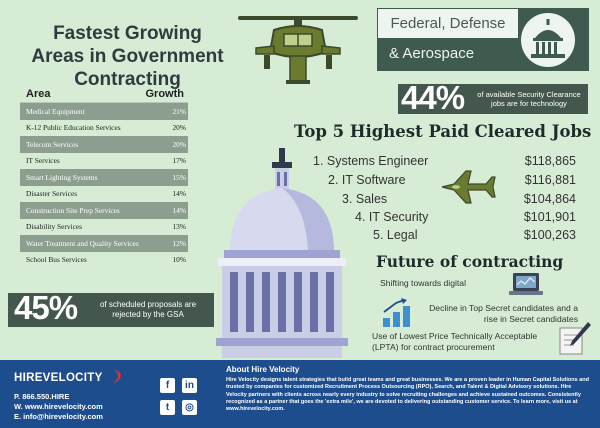  I want to click on title-line-2: Areas in Government, so click(127, 56).